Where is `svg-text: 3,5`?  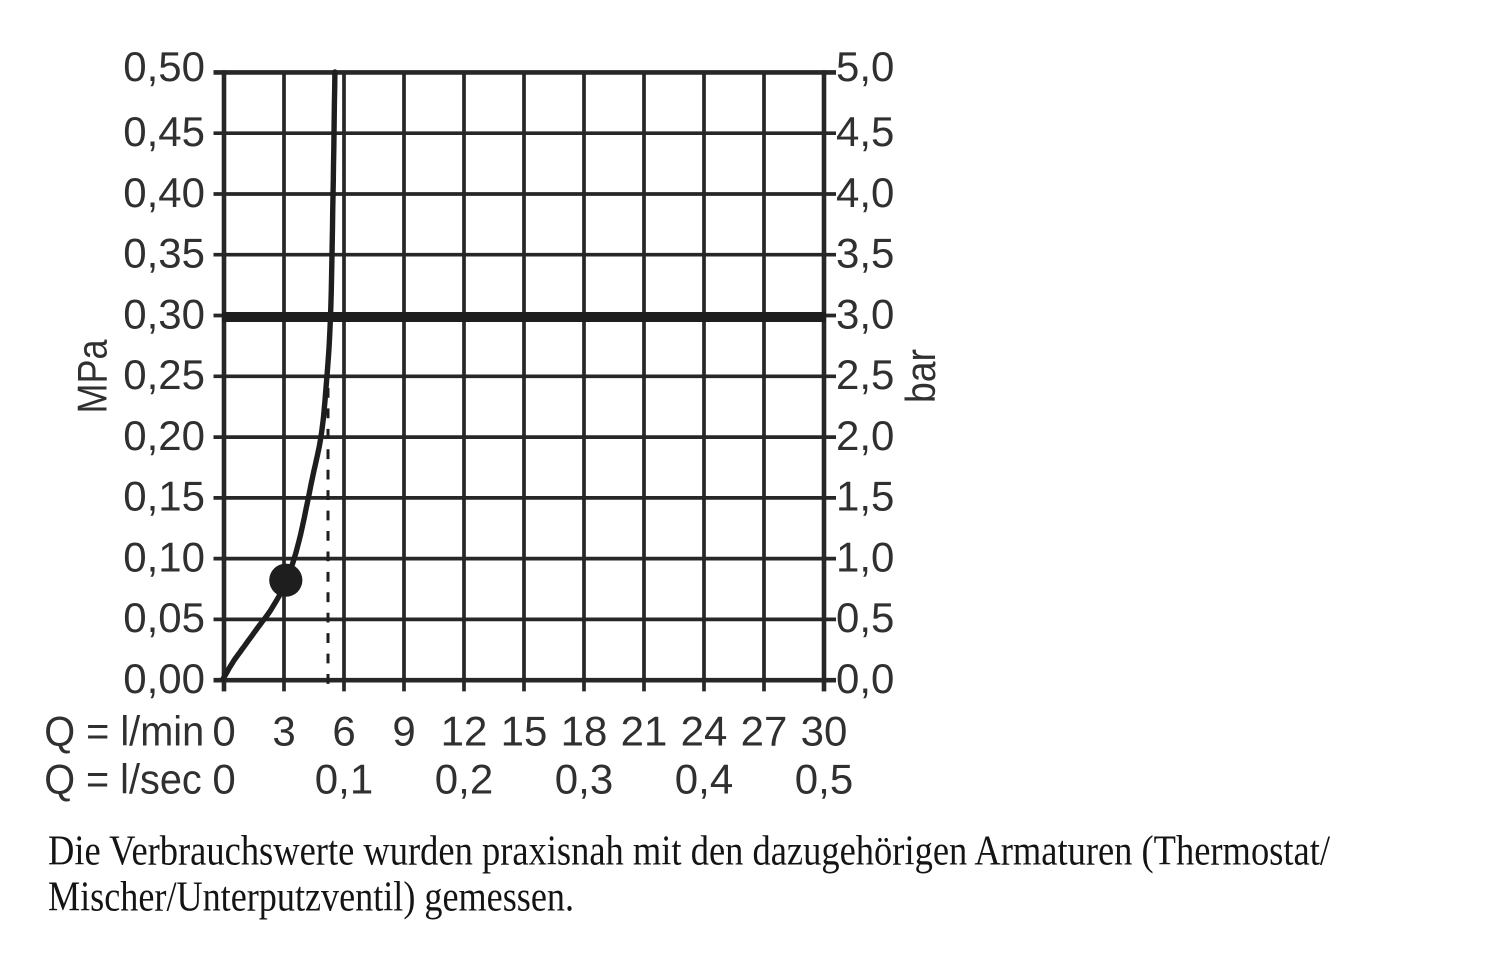
svg-text: 3,5 is located at coordinates (865, 253).